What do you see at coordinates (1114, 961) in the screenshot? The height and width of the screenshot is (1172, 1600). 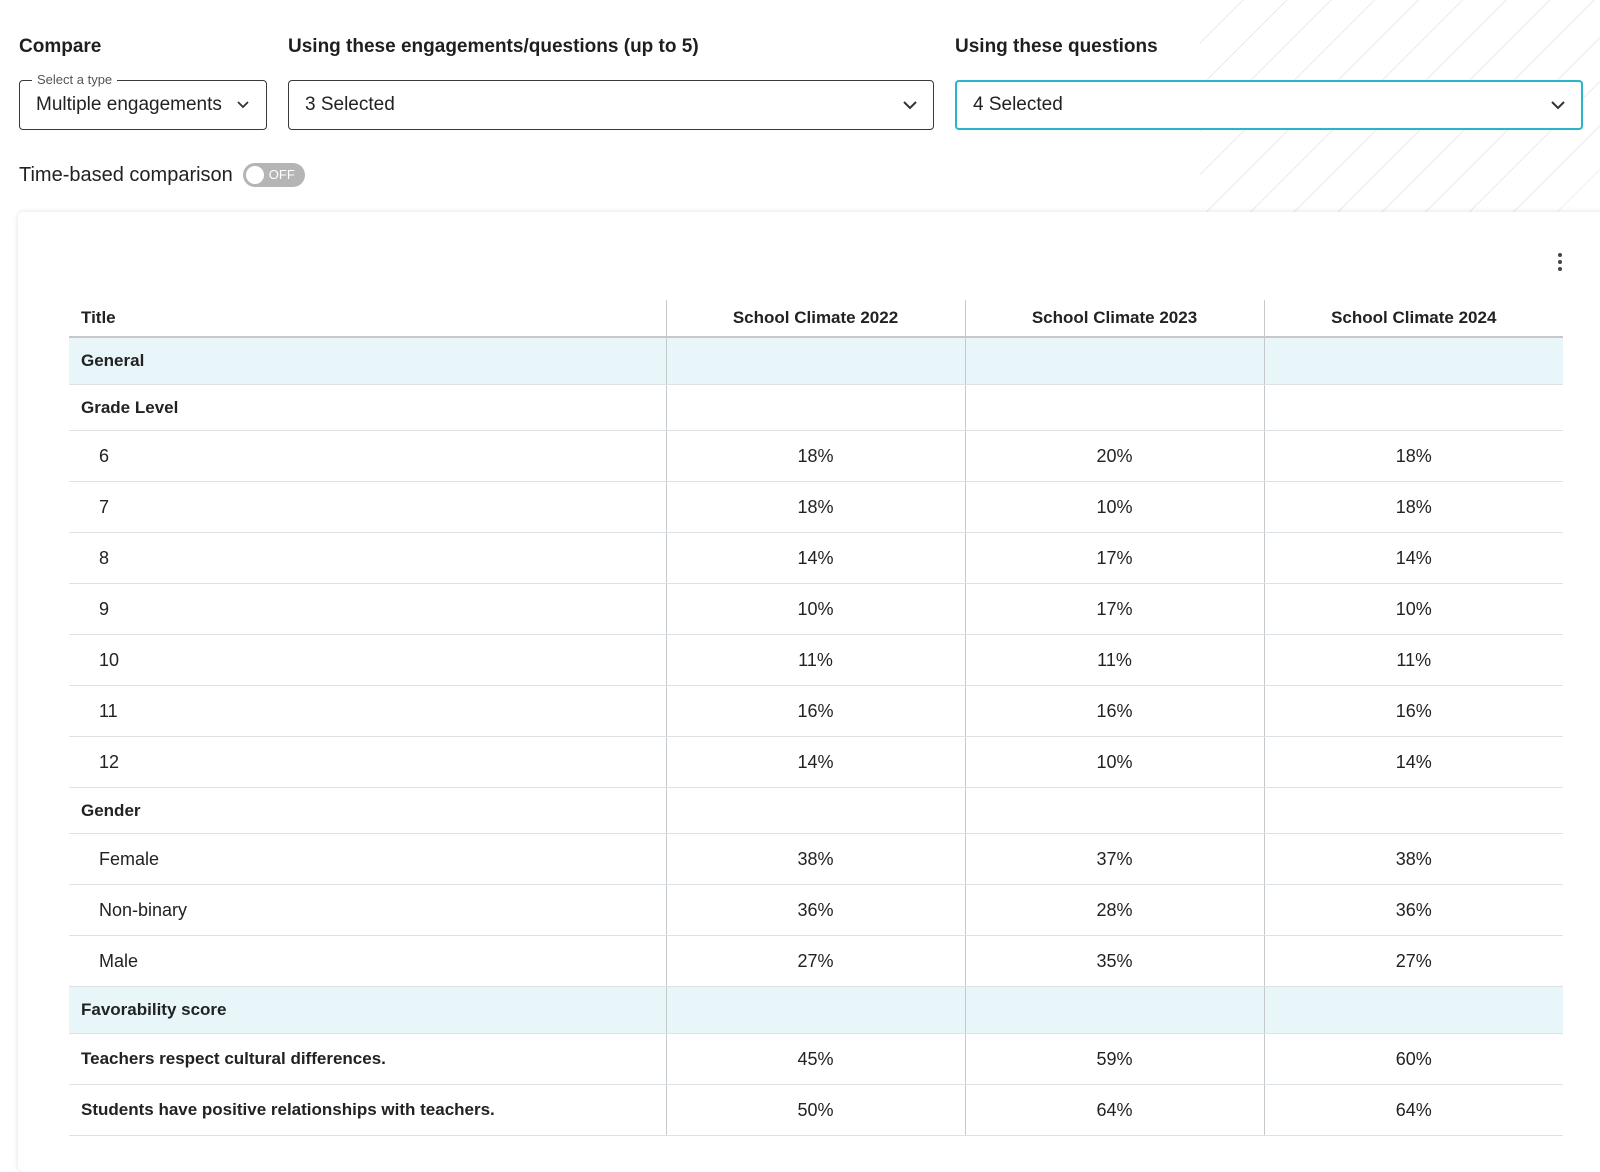 I see `row-value-2: 35%` at bounding box center [1114, 961].